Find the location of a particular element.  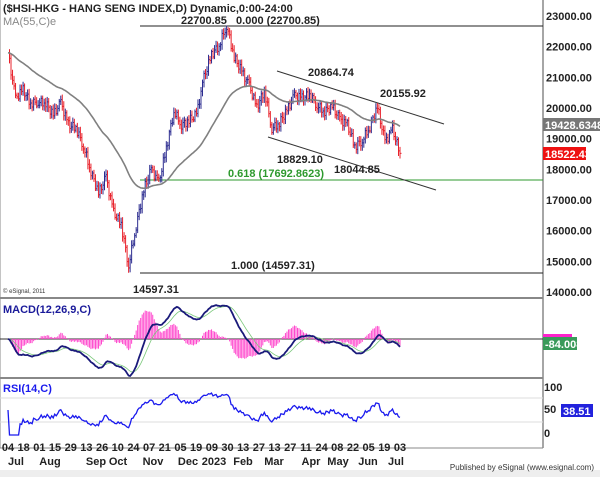

x-tick-day: 29 is located at coordinates (71, 448).